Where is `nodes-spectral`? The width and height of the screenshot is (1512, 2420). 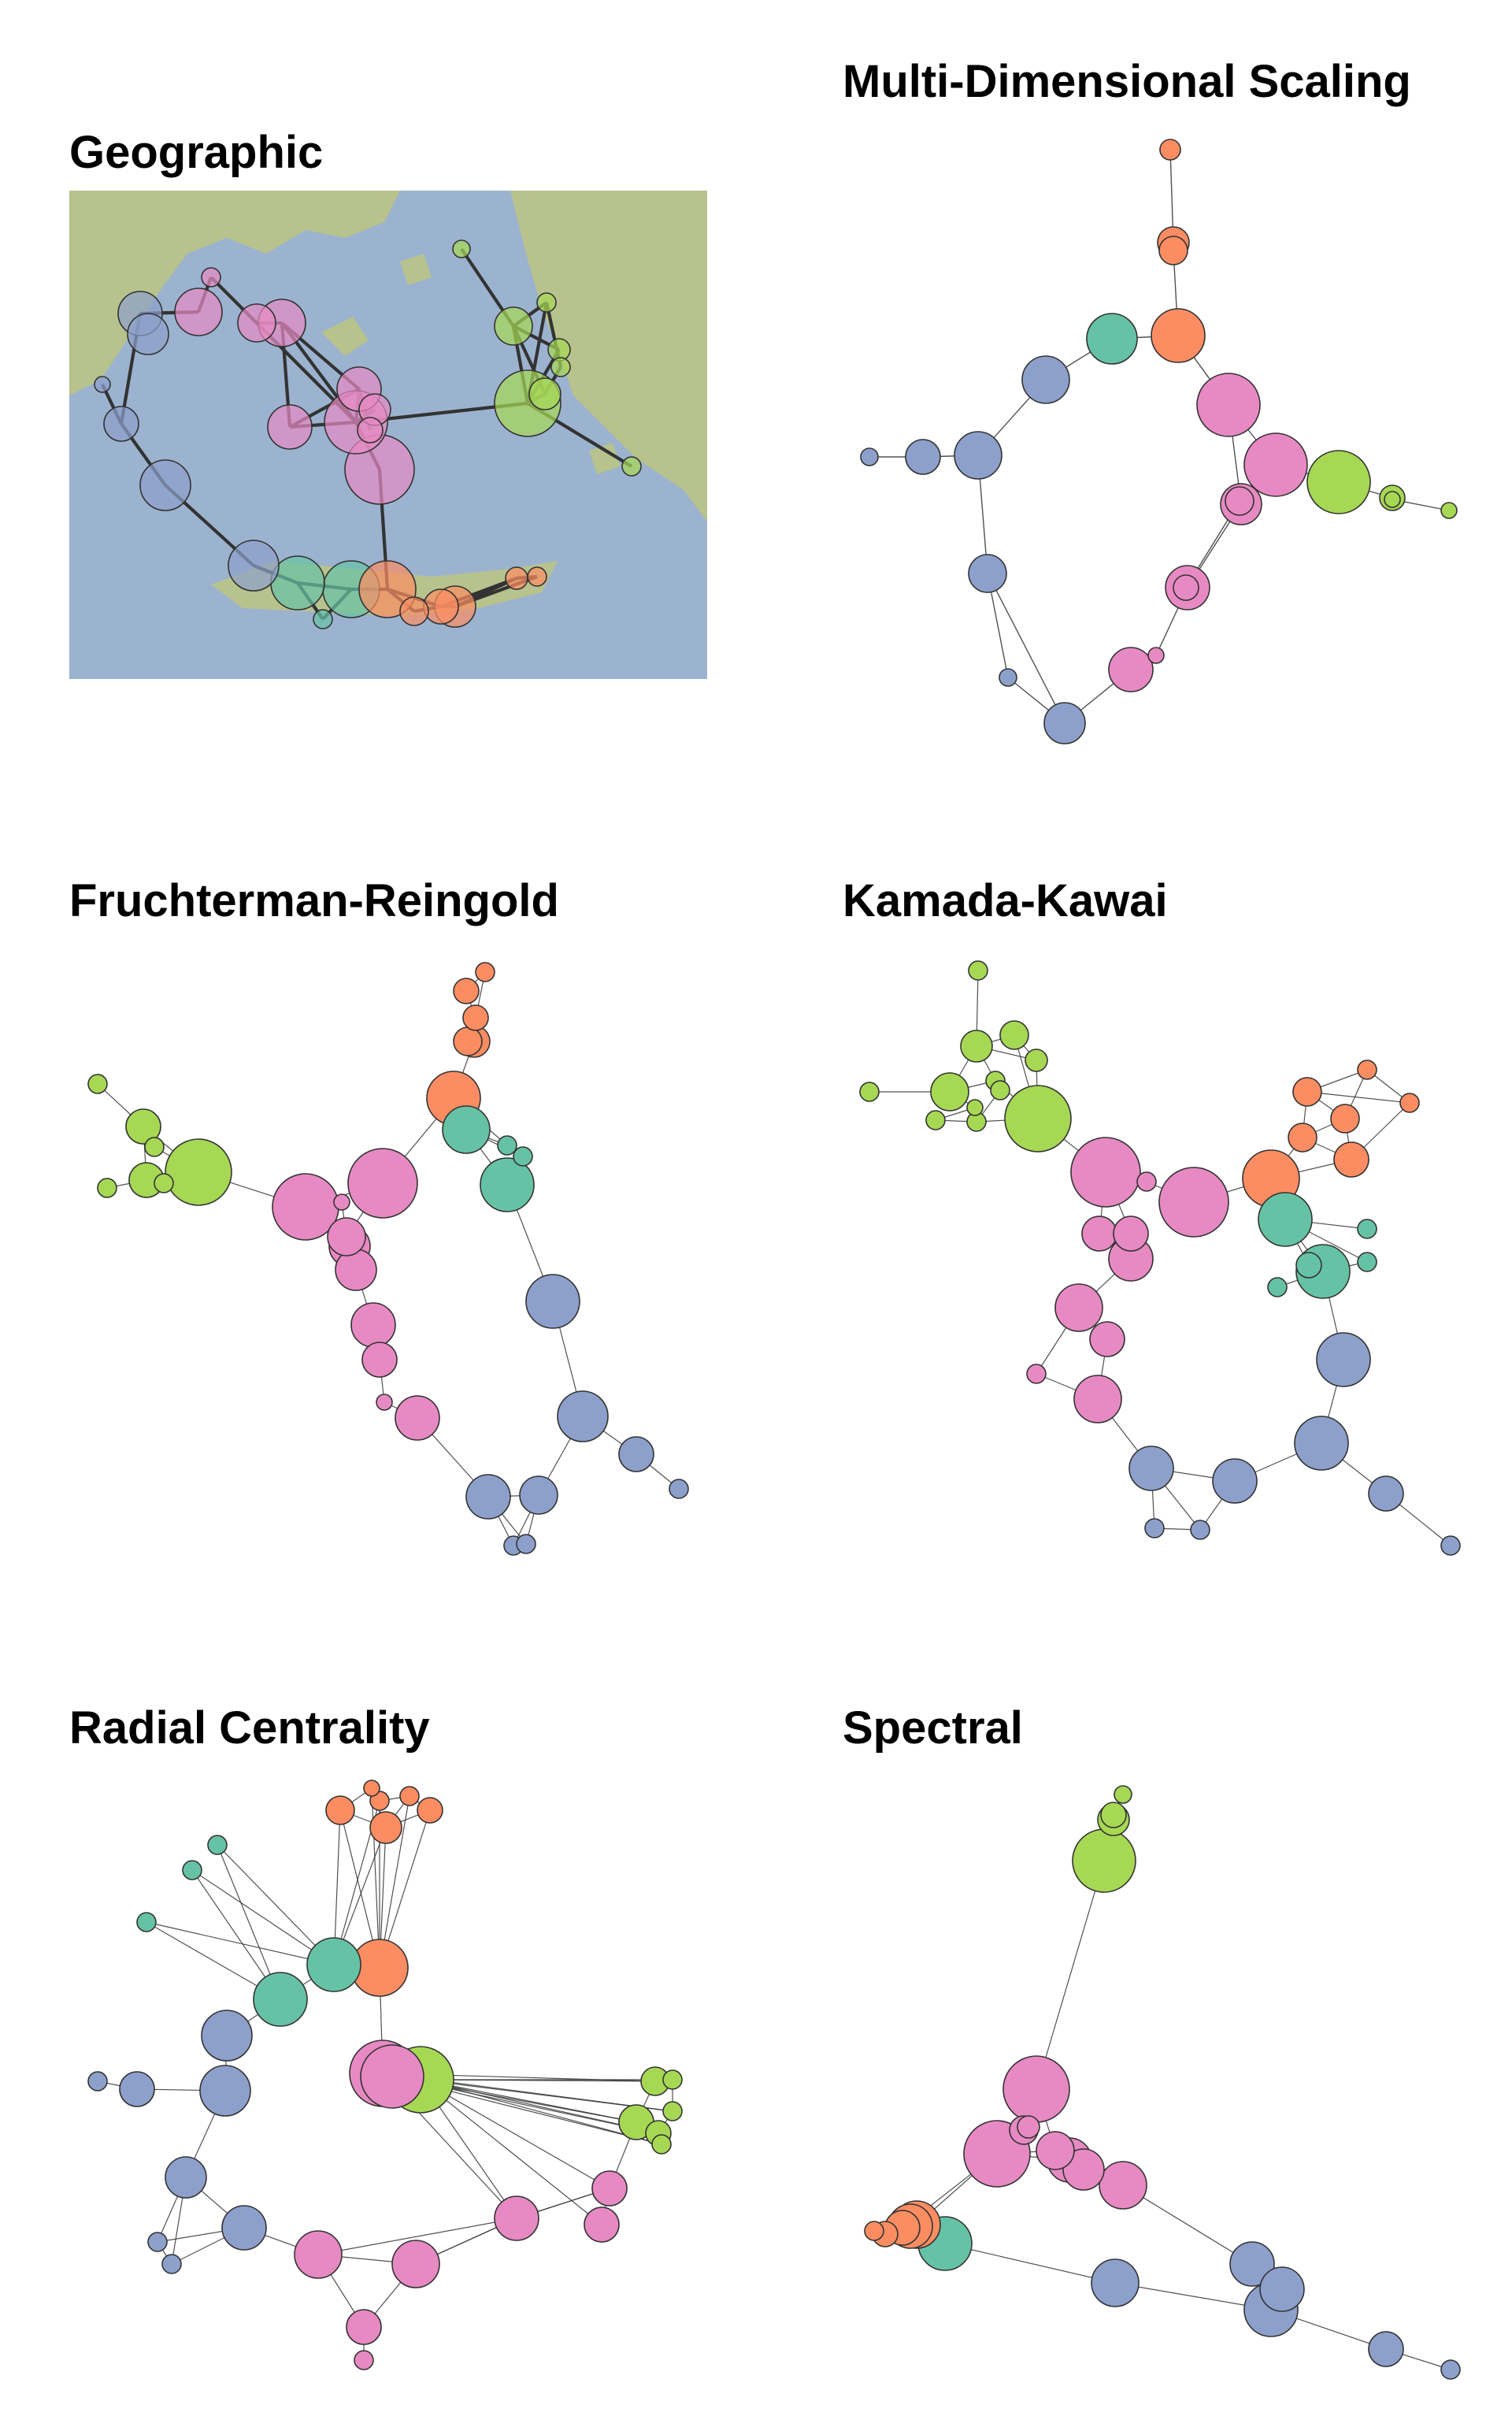 nodes-spectral is located at coordinates (1162, 2082).